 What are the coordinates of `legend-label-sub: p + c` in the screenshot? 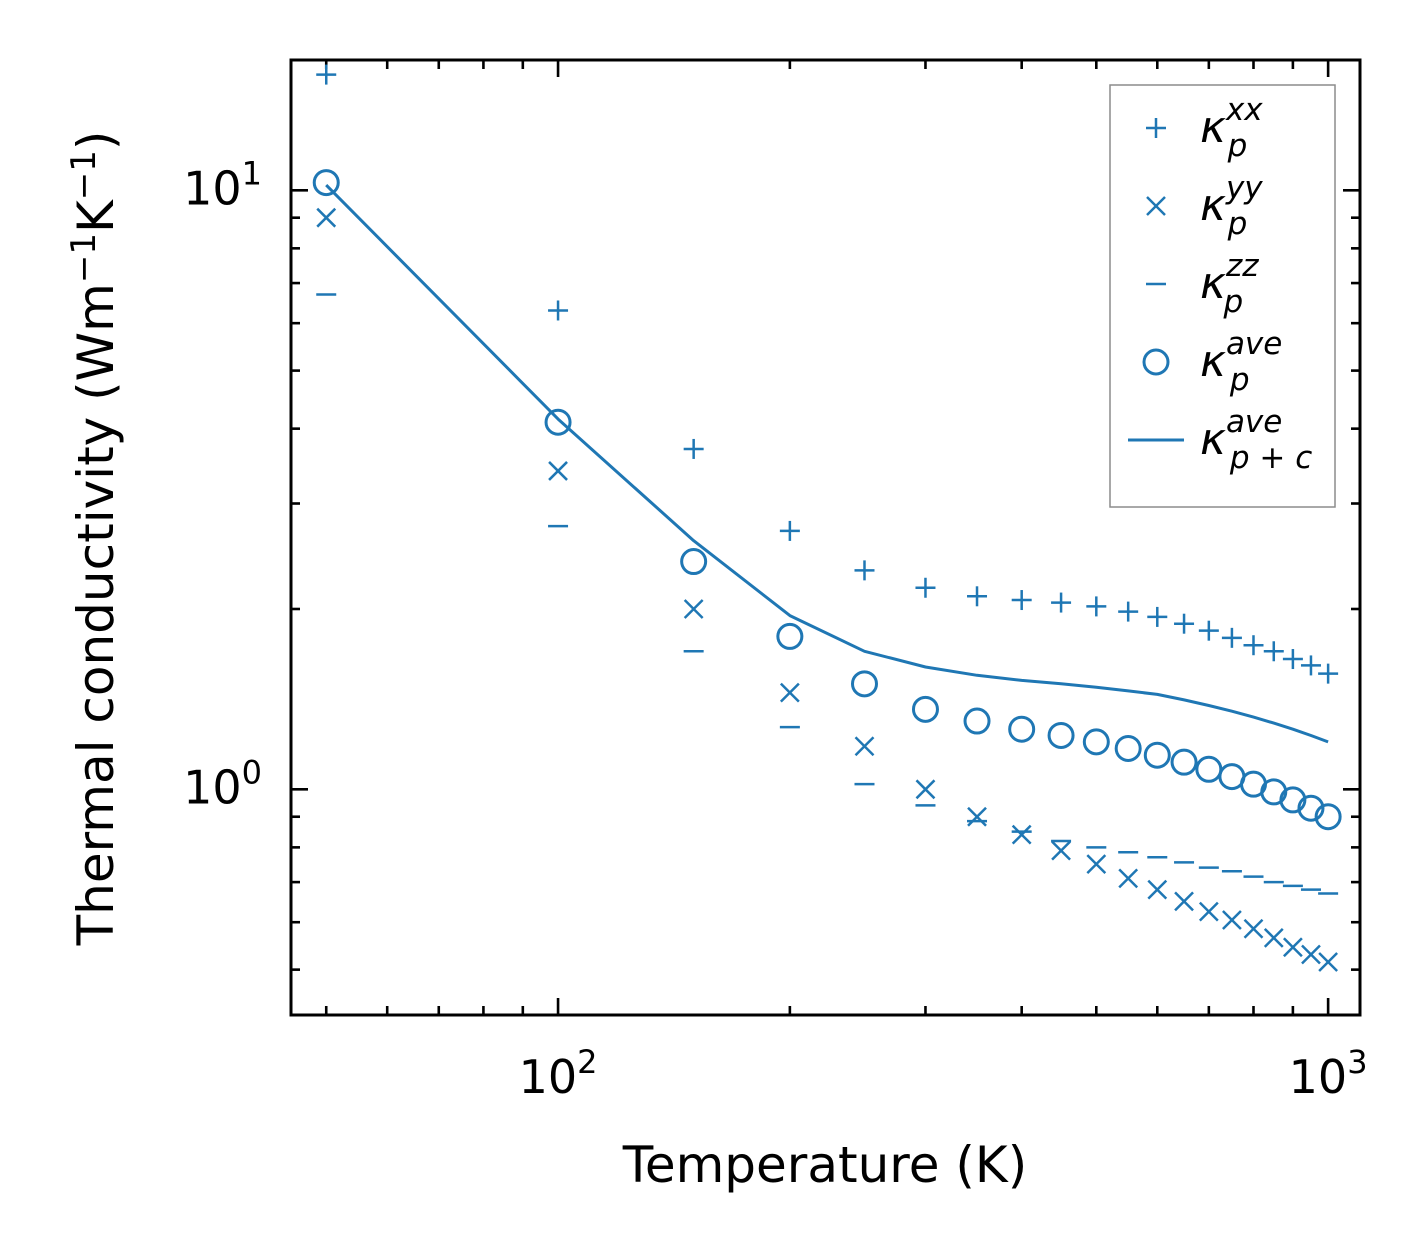 It's located at (1270, 458).